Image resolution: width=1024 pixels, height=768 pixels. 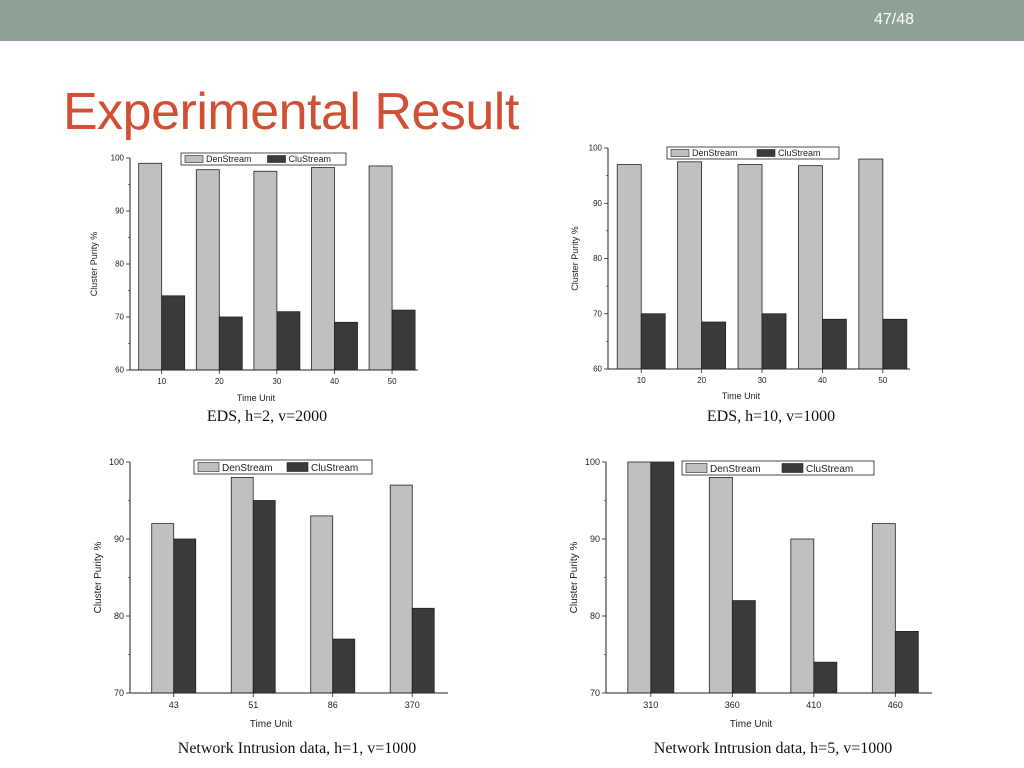 What do you see at coordinates (895, 705) in the screenshot?
I see `x-tick-label: 460` at bounding box center [895, 705].